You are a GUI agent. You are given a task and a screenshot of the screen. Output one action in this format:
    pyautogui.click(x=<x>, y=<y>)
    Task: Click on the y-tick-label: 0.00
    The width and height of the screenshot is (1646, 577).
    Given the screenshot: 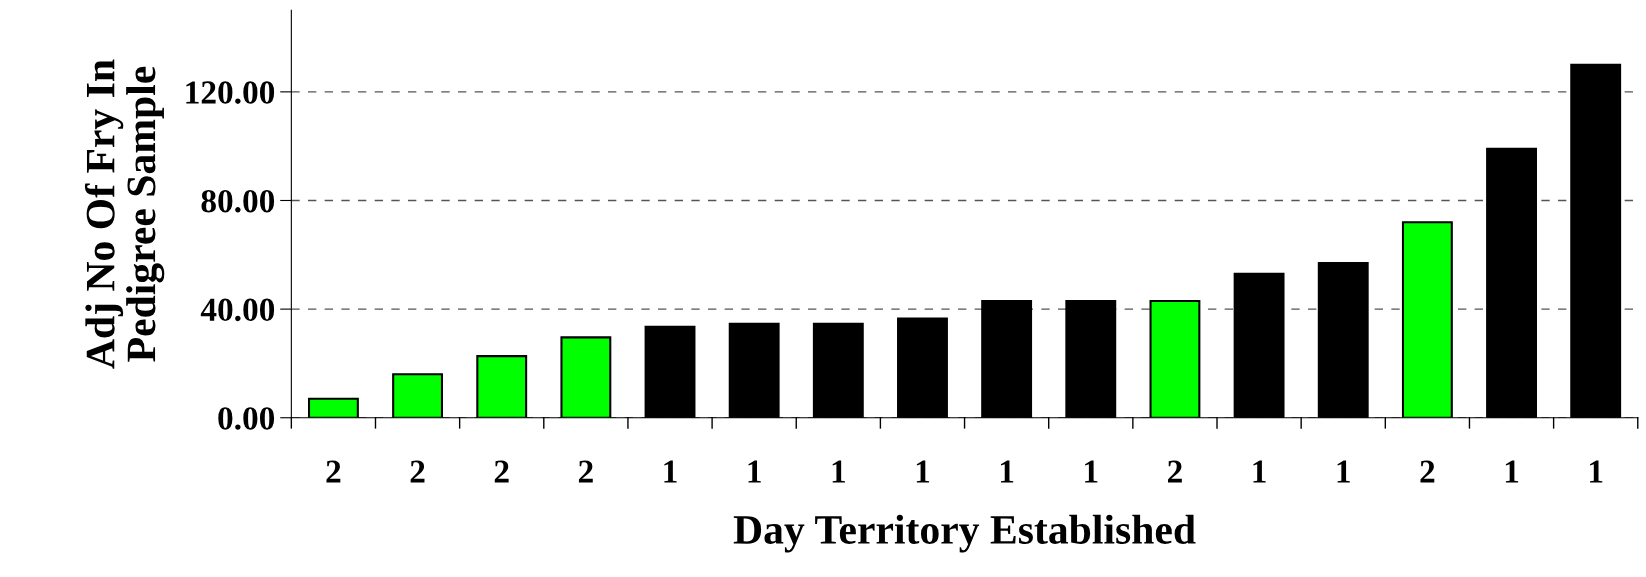 What is the action you would take?
    pyautogui.click(x=246, y=418)
    